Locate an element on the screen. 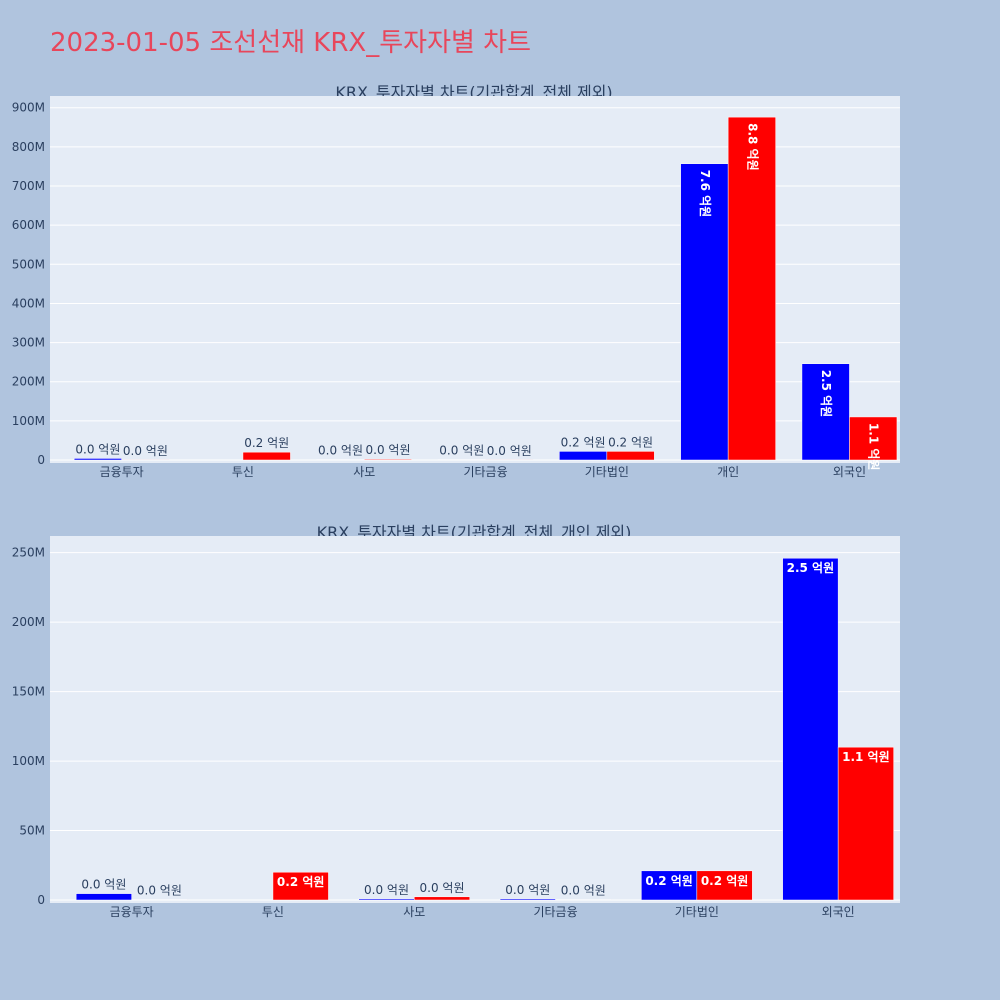 The width and height of the screenshot is (1000, 1000). y-tick-label: 700M is located at coordinates (28, 186).